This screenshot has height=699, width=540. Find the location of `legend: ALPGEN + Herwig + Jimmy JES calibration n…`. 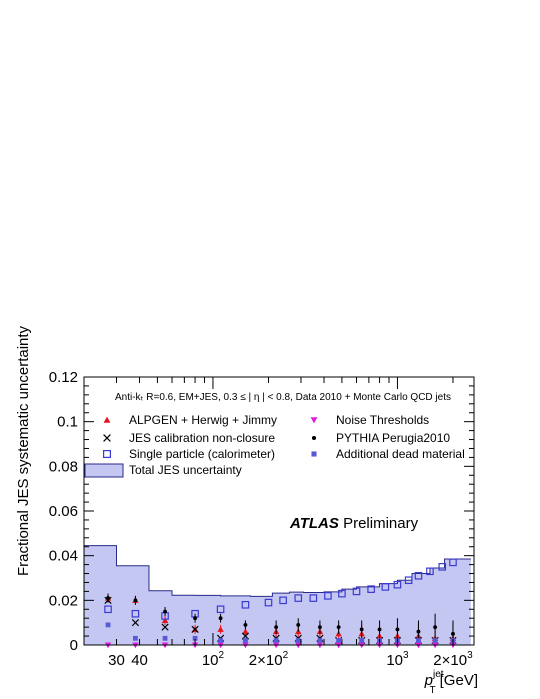

legend: ALPGEN + Herwig + Jimmy JES calibration n… is located at coordinates (274, 445).